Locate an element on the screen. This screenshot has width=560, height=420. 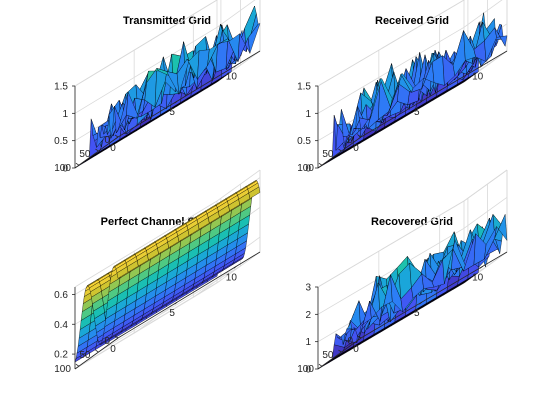
z-tick-label: 0.6 is located at coordinates (61, 295).